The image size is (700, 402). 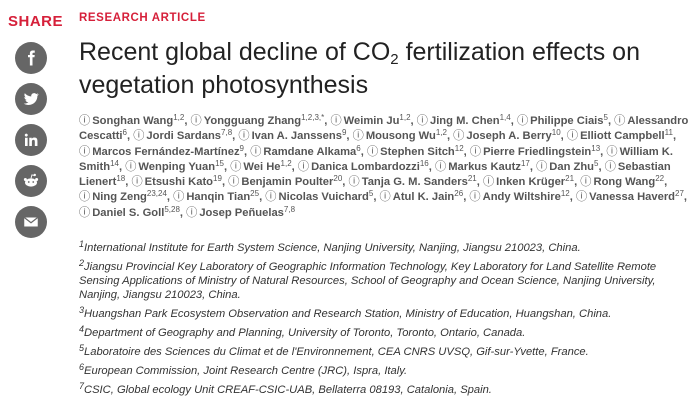 What do you see at coordinates (621, 135) in the screenshot?
I see `author-link: ⓘ Elliott Campbell11,` at bounding box center [621, 135].